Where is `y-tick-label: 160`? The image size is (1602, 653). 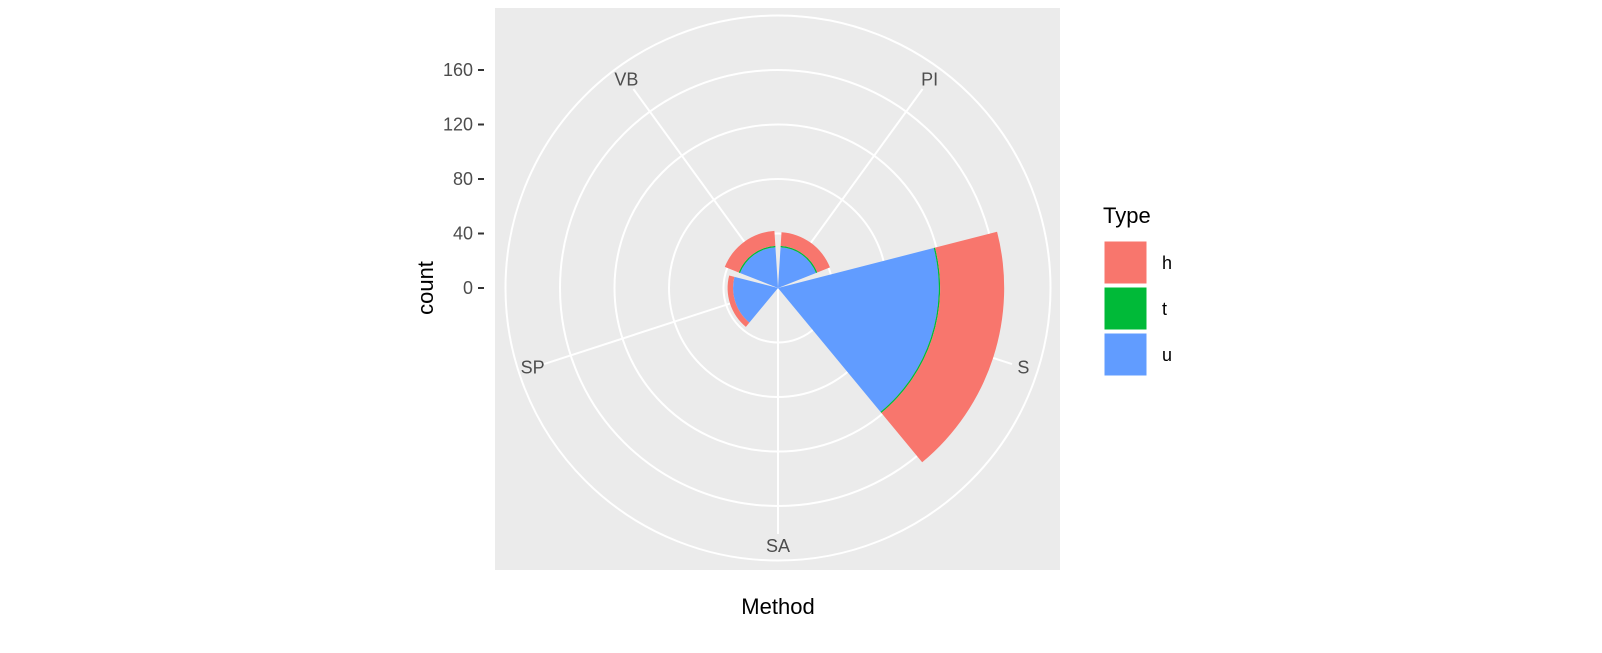
y-tick-label: 160 is located at coordinates (458, 70).